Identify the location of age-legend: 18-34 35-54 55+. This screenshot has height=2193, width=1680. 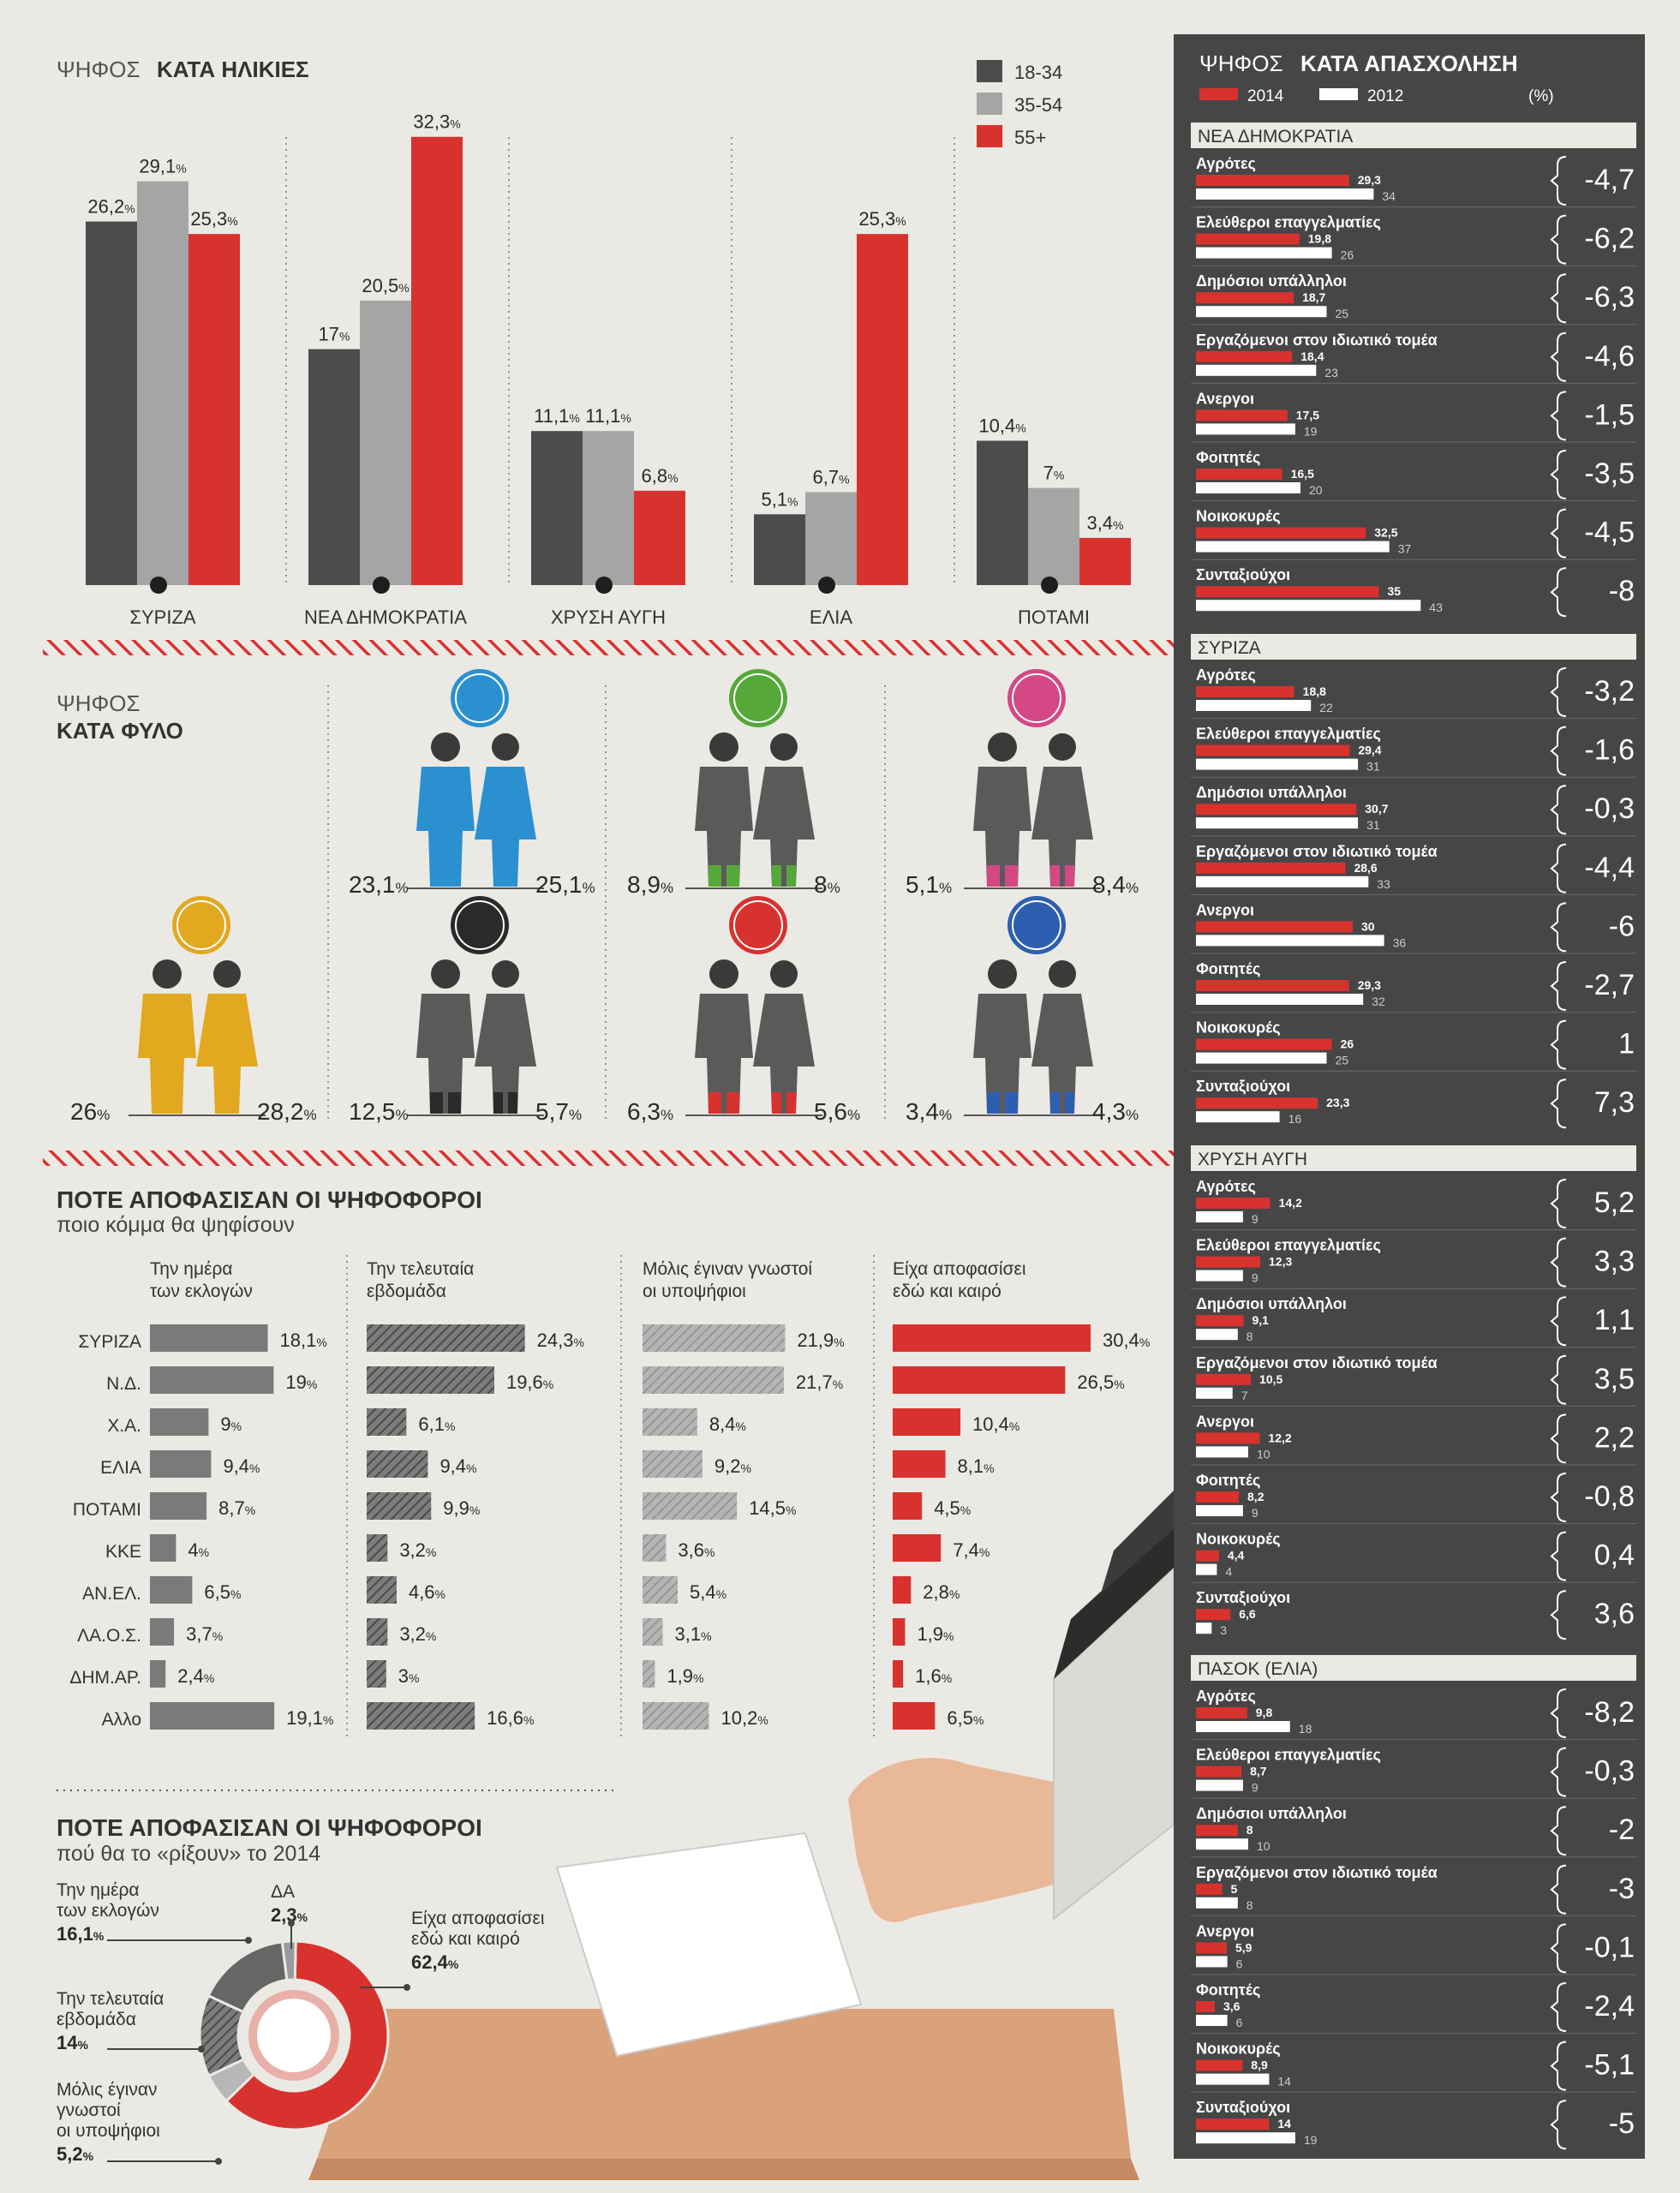
(1020, 104).